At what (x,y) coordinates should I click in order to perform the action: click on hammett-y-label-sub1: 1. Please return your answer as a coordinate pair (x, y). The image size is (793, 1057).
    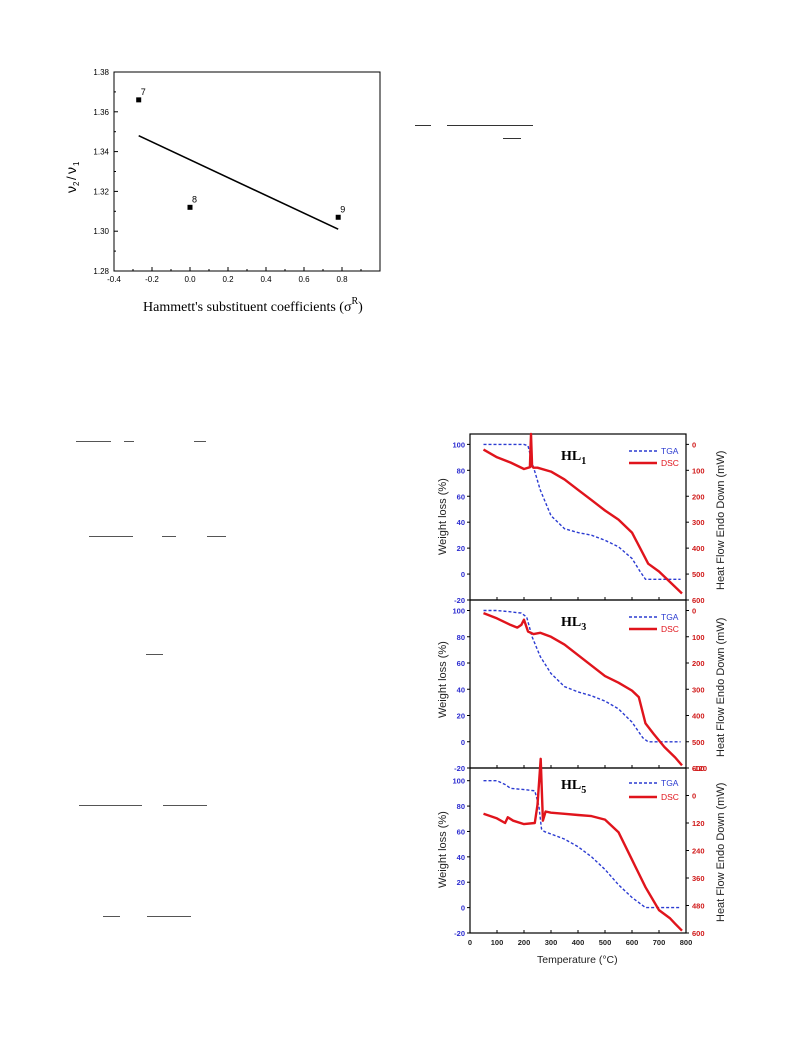
    Looking at the image, I should click on (76, 163).